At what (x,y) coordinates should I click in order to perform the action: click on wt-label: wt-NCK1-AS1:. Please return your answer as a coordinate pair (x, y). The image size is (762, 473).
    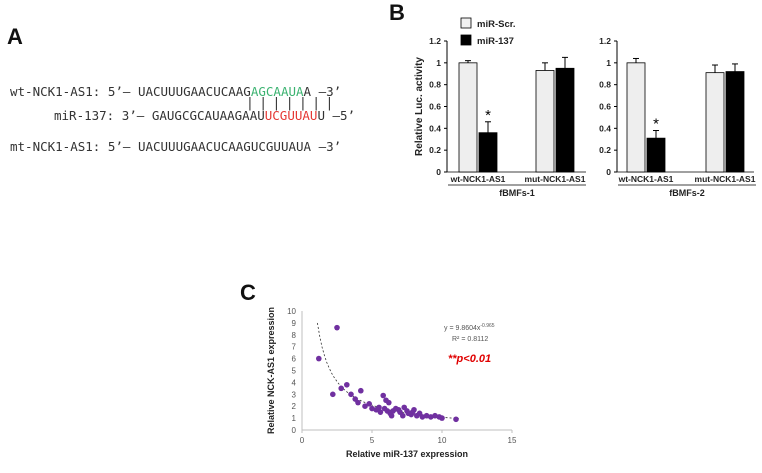
    Looking at the image, I should click on (55, 91).